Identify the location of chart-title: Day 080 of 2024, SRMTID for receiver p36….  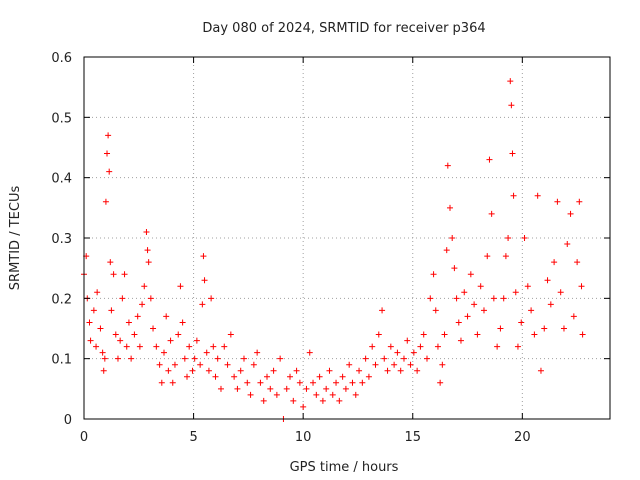
(343, 28).